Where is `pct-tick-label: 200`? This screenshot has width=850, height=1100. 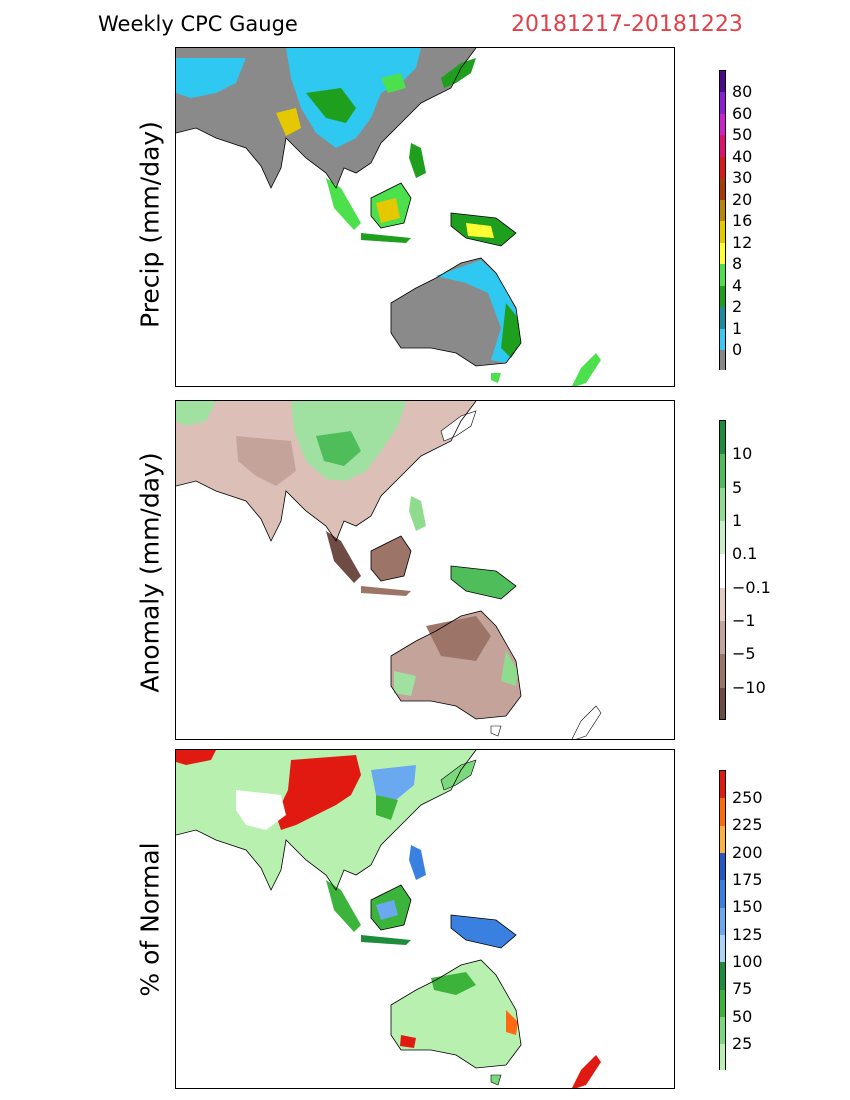
pct-tick-label: 200 is located at coordinates (747, 852).